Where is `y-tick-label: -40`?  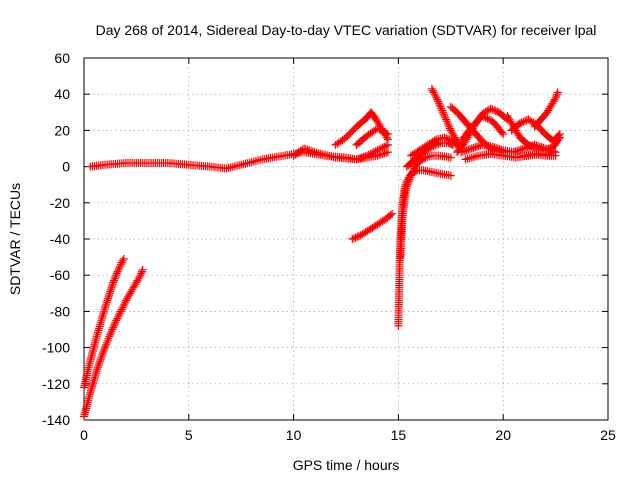
y-tick-label: -40 is located at coordinates (60, 239).